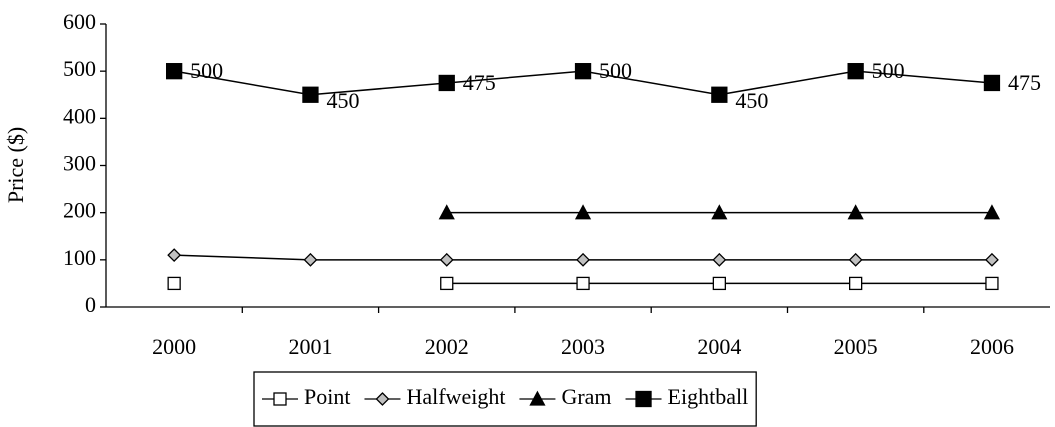  Describe the element at coordinates (447, 346) in the screenshot. I see `x-tick-label: 2002` at that location.